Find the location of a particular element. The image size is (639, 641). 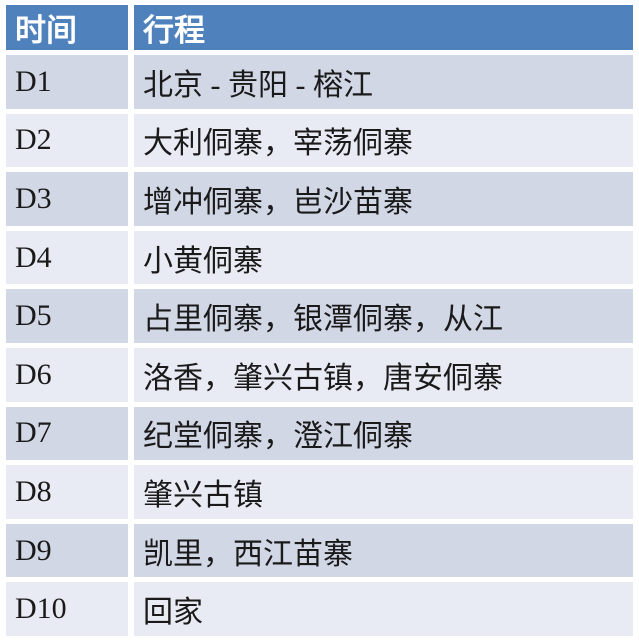

itinerary-cell: 回家 is located at coordinates (383, 609).